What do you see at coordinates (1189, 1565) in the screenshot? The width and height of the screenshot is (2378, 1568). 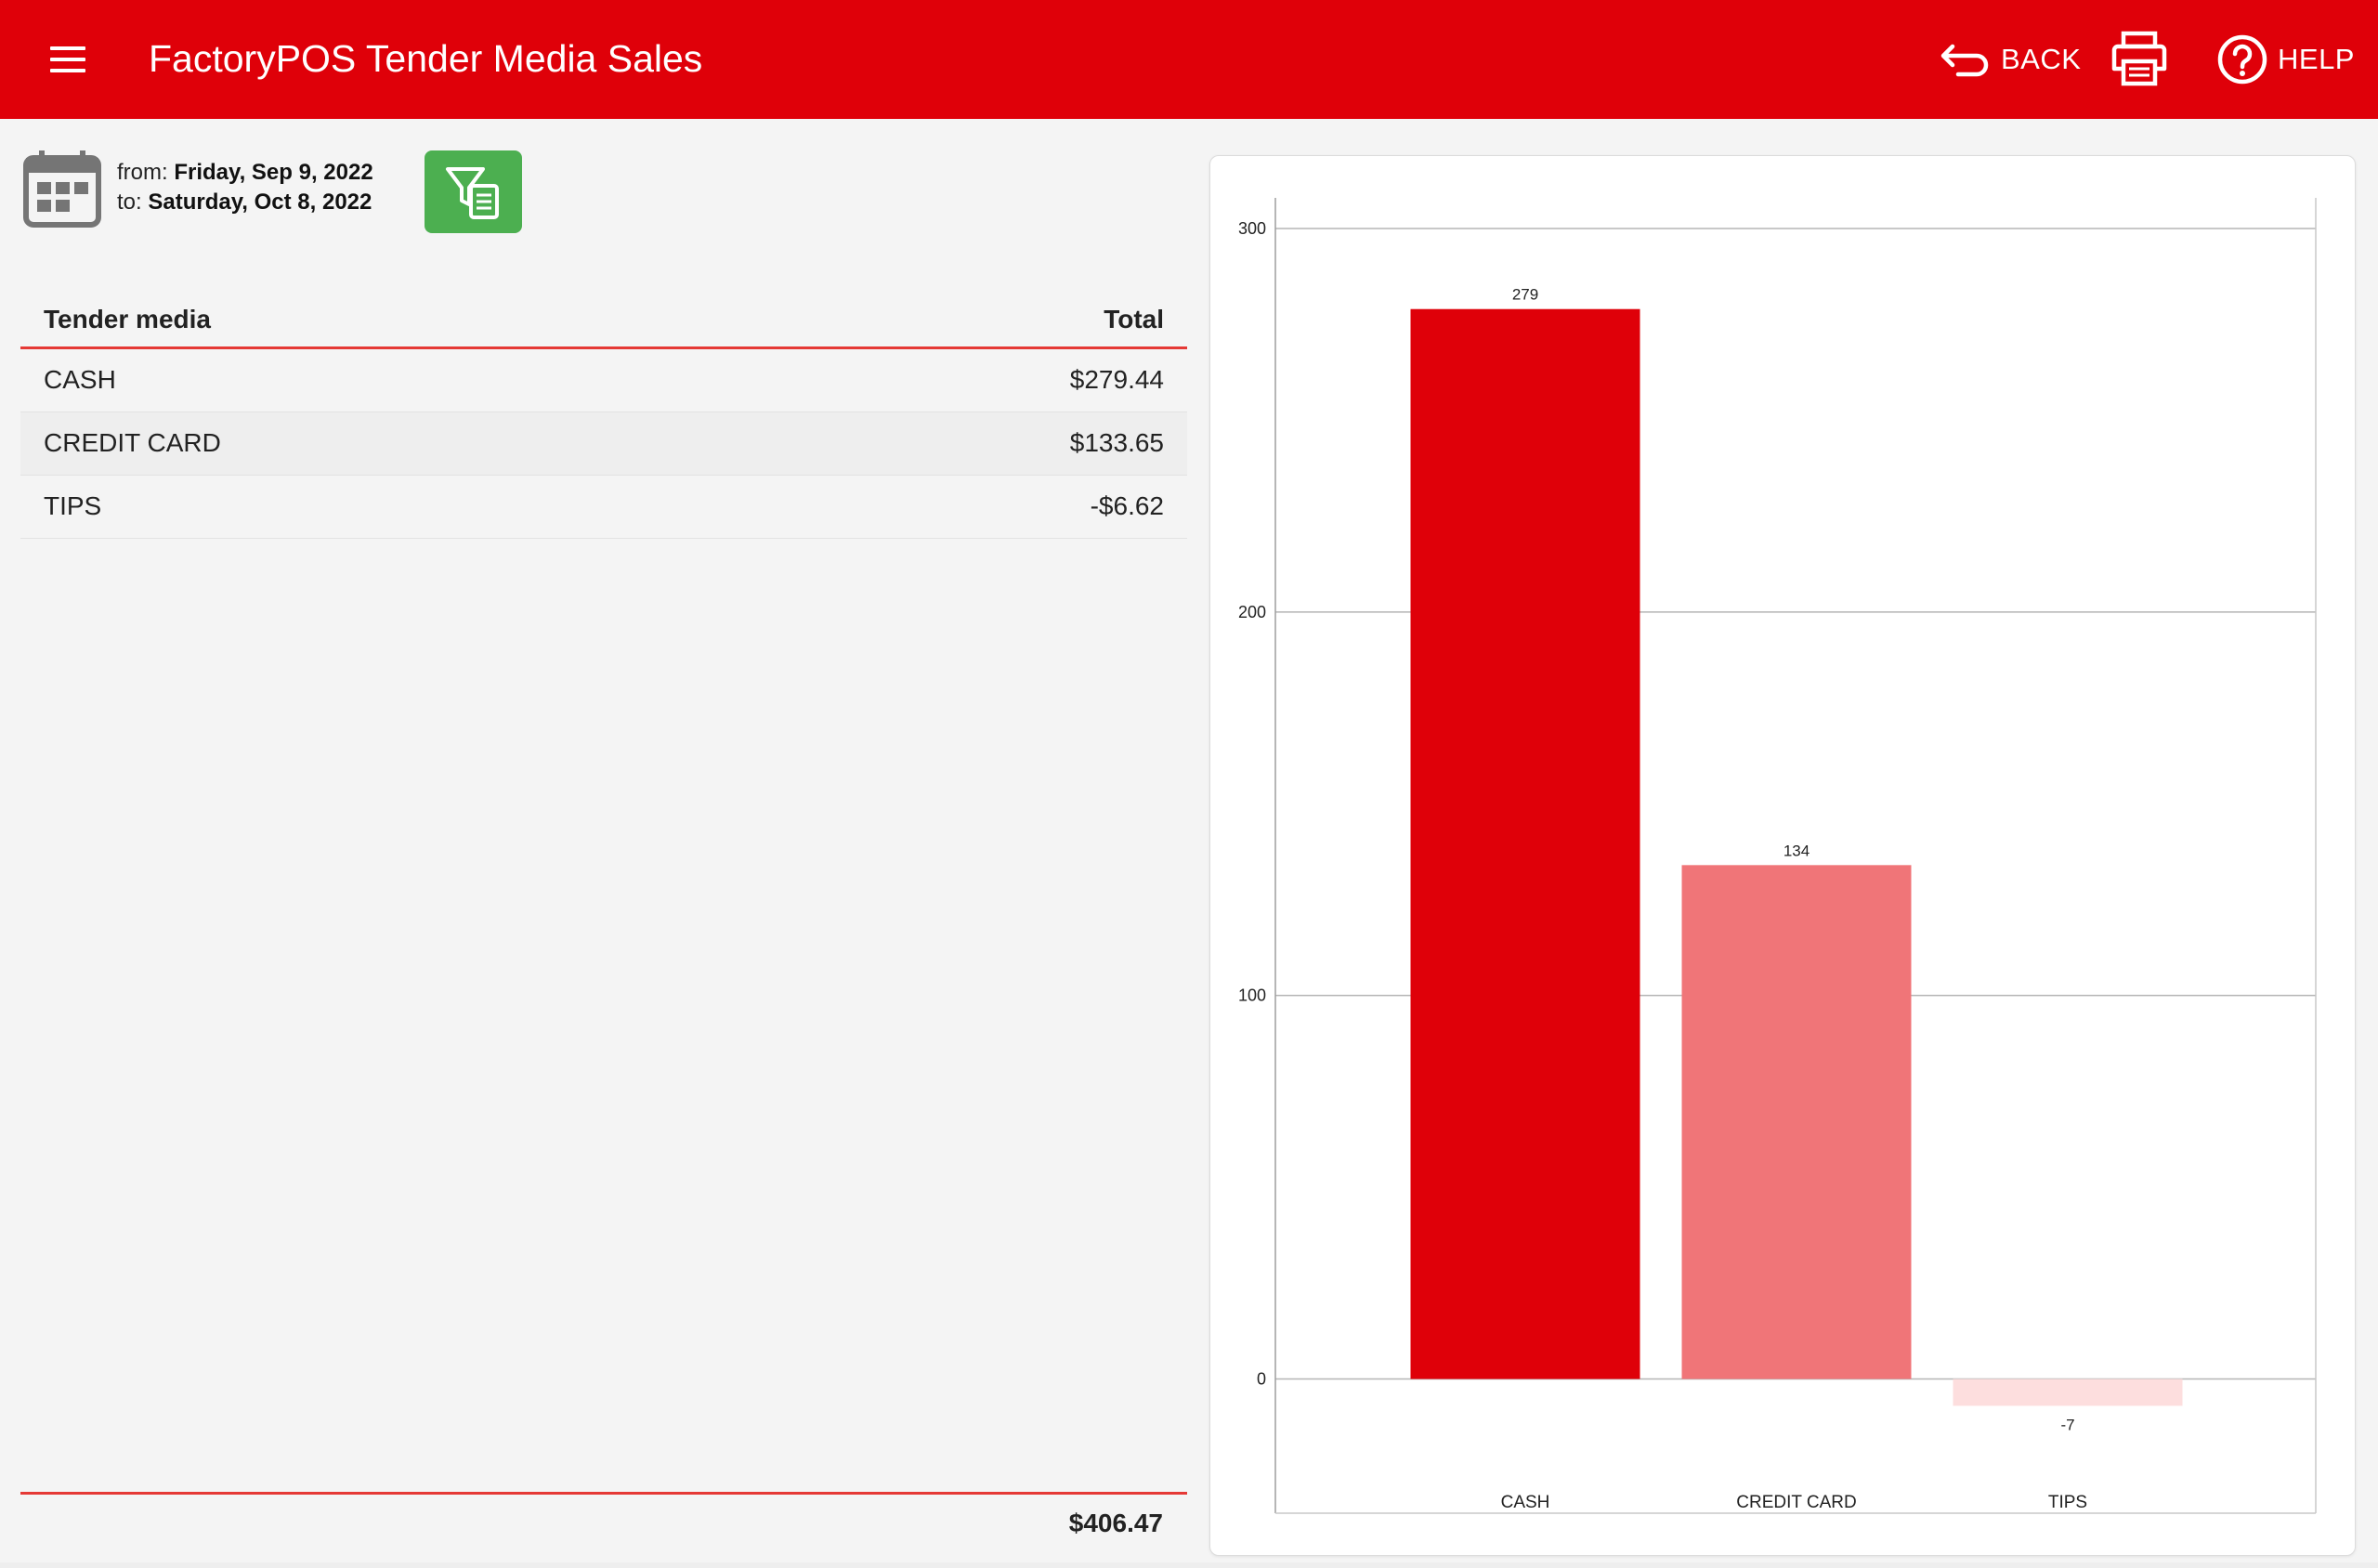 I see `bottom-strip` at bounding box center [1189, 1565].